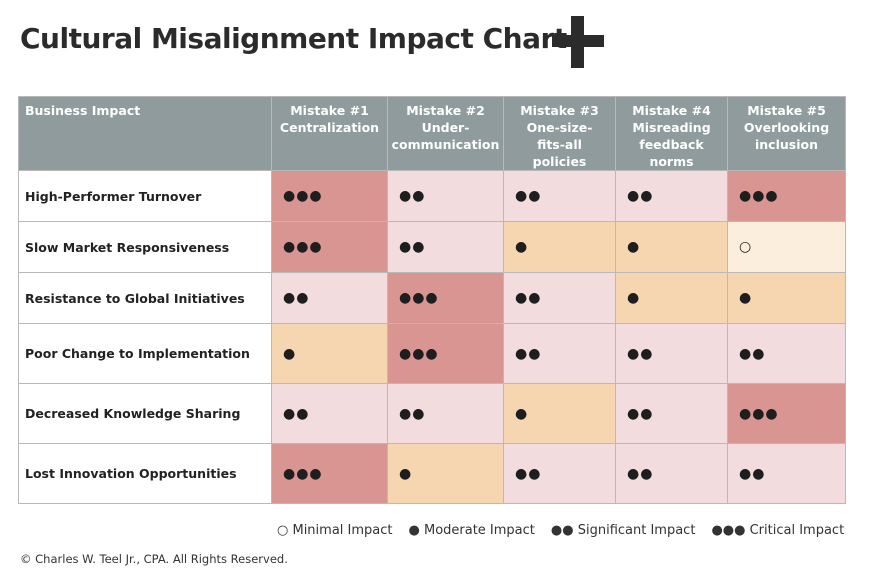  I want to click on chart-title: Cultural Misalignment Impact Chart, so click(293, 38).